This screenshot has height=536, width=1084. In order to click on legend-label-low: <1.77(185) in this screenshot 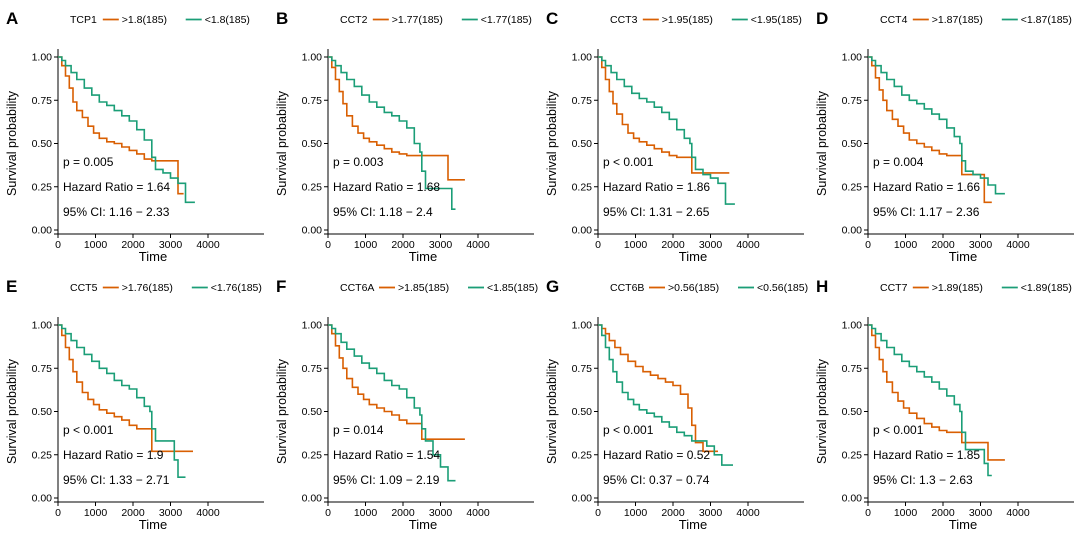, I will do `click(506, 20)`.